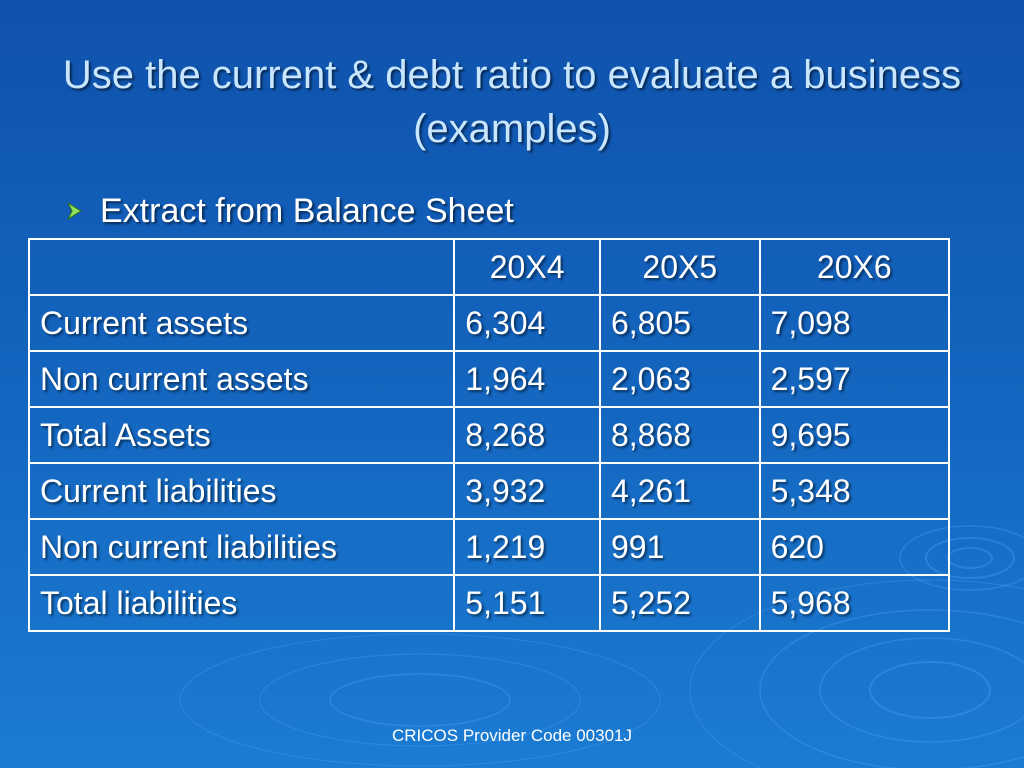  I want to click on table-row: Current liabilities 3,932 4,261 5,348, so click(489, 491).